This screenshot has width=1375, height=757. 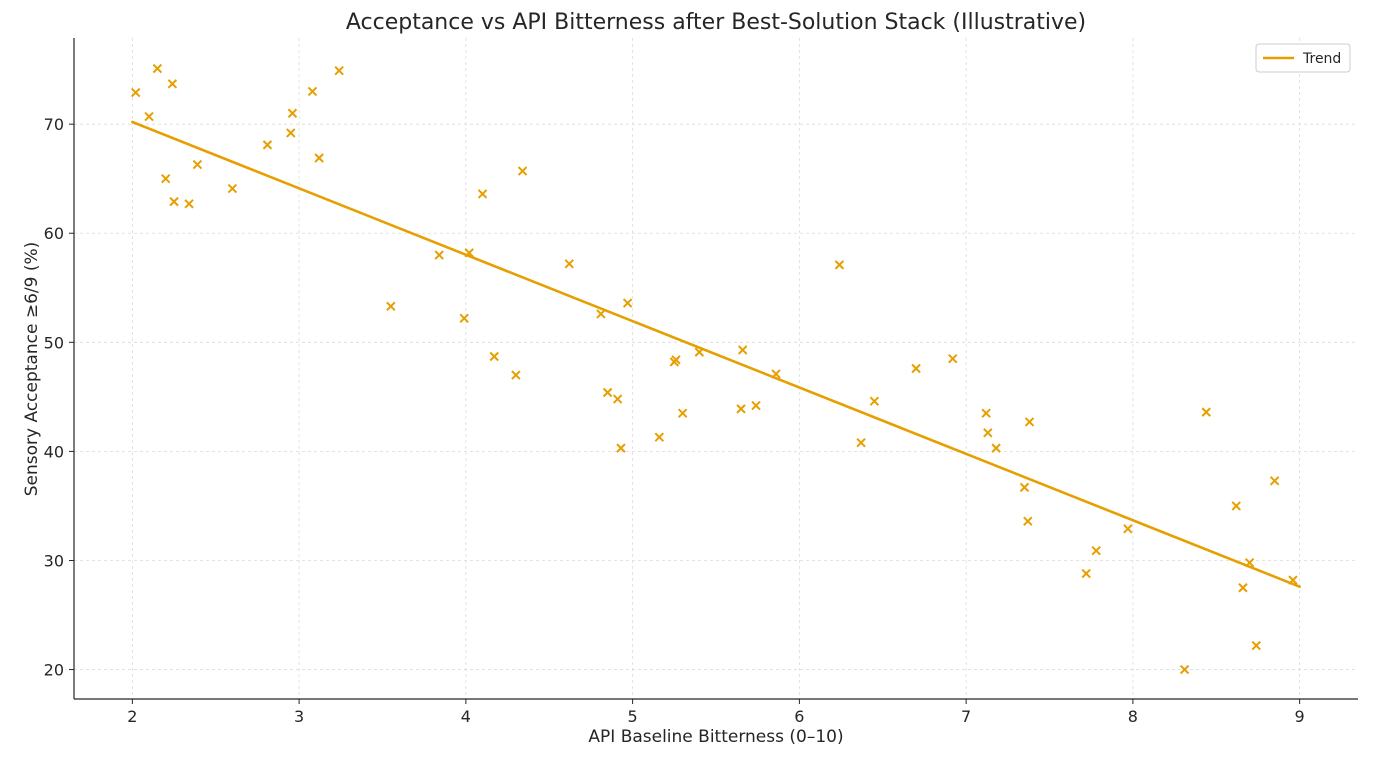 What do you see at coordinates (54, 342) in the screenshot?
I see `y-tick-label: 50` at bounding box center [54, 342].